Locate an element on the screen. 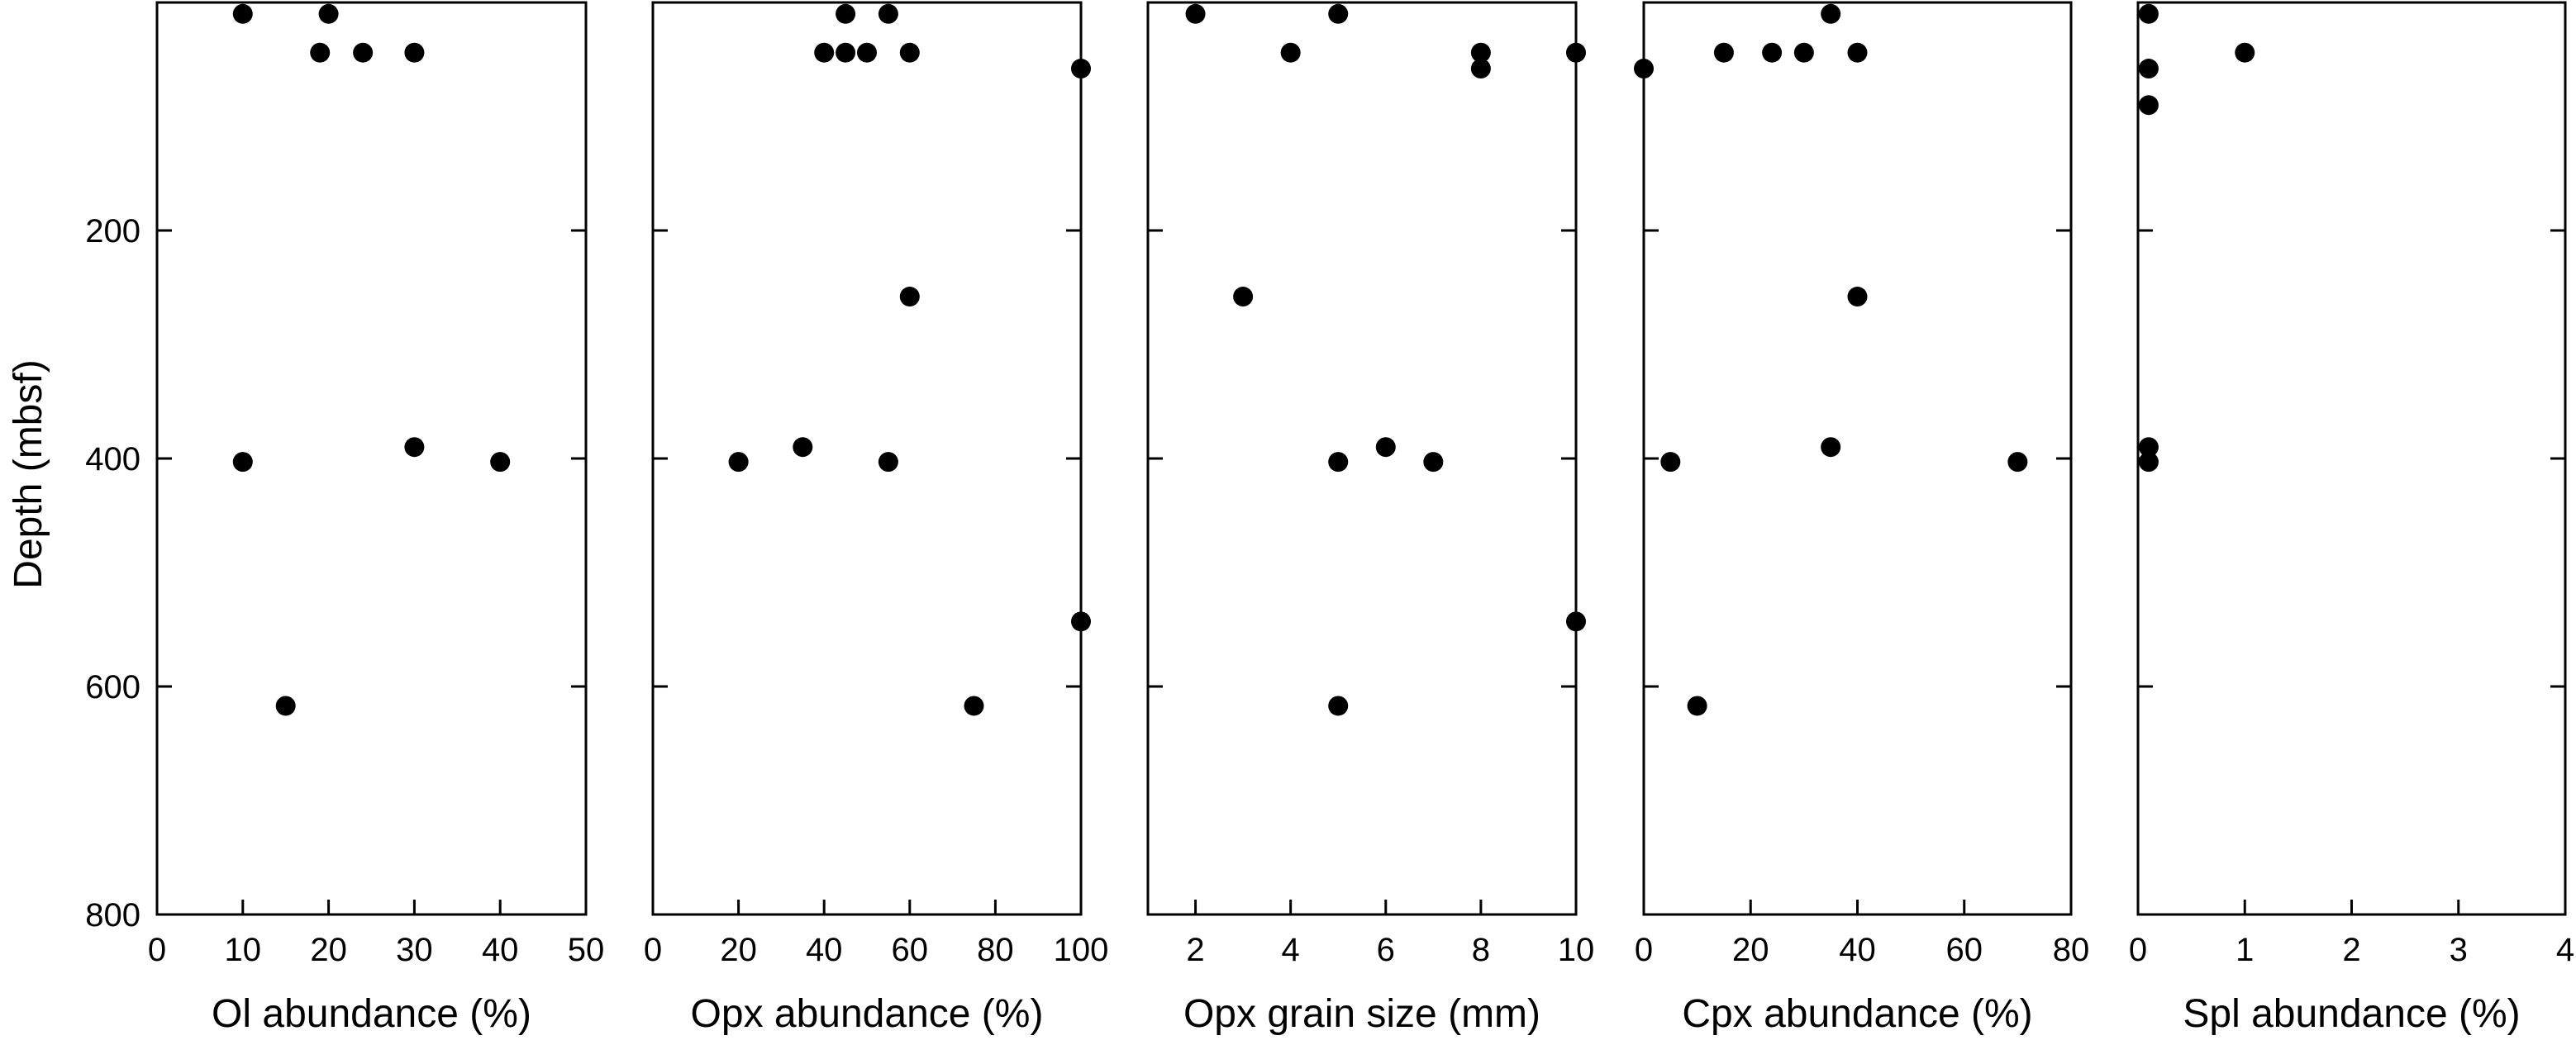  panel-1-x-tick-label: 10 is located at coordinates (244, 950).